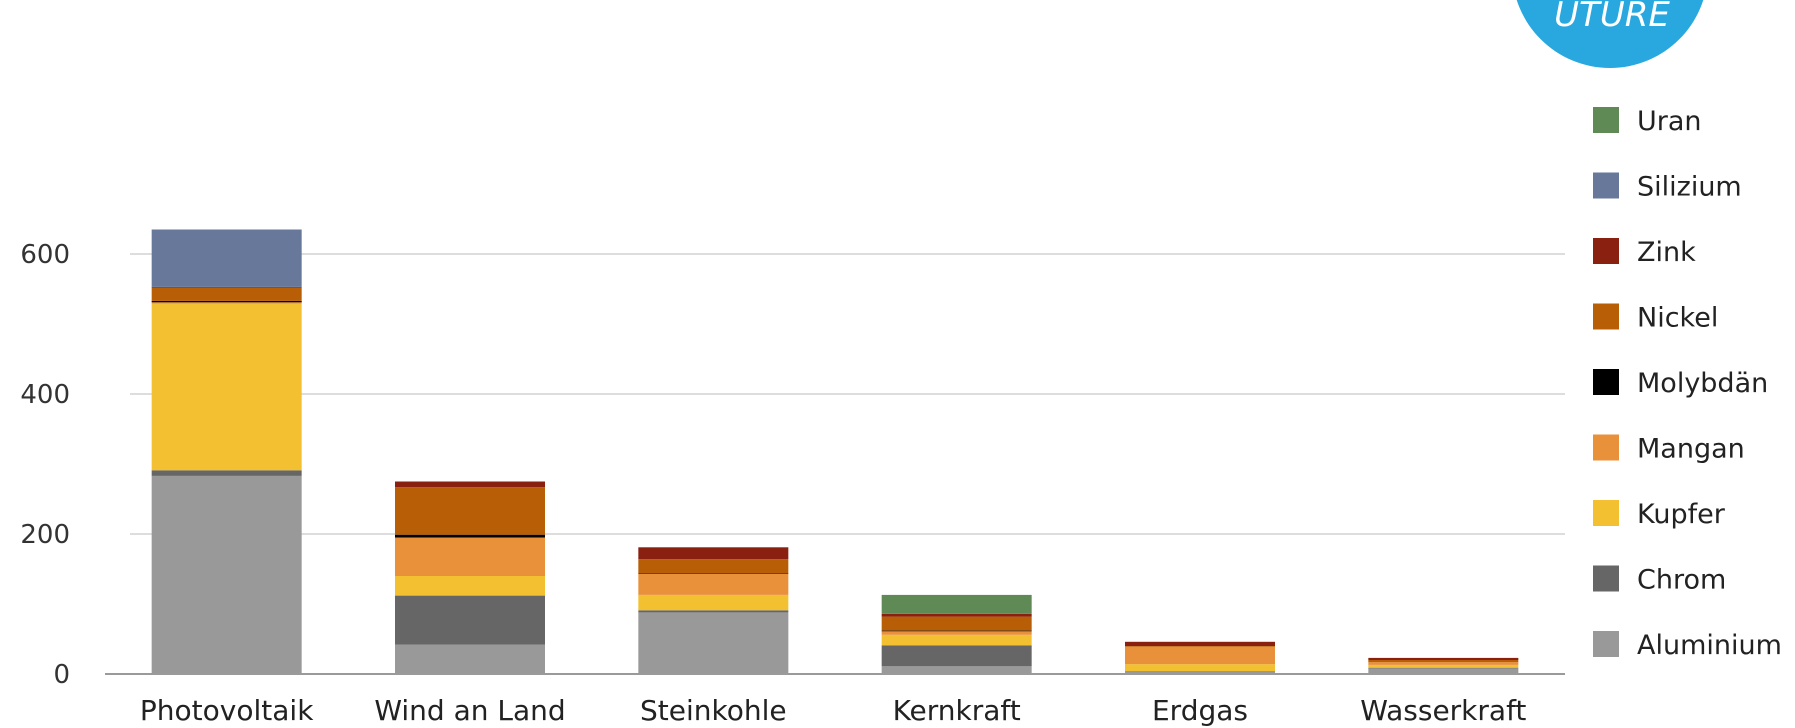 The height and width of the screenshot is (728, 1795). I want to click on bar-segment-Photovoltaik-Mangan, so click(226, 303).